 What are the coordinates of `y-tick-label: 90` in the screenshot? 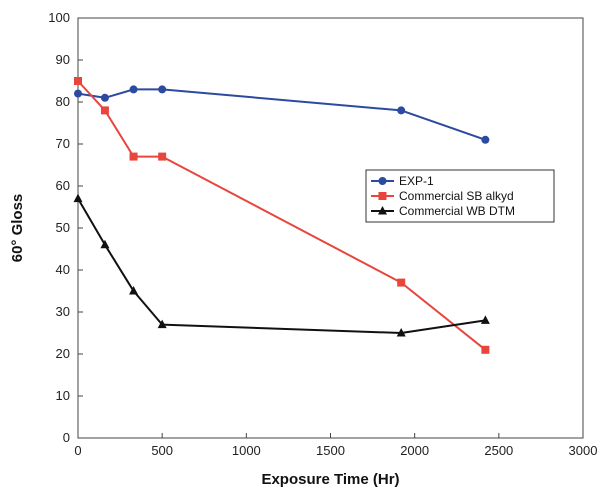 It's located at (63, 59).